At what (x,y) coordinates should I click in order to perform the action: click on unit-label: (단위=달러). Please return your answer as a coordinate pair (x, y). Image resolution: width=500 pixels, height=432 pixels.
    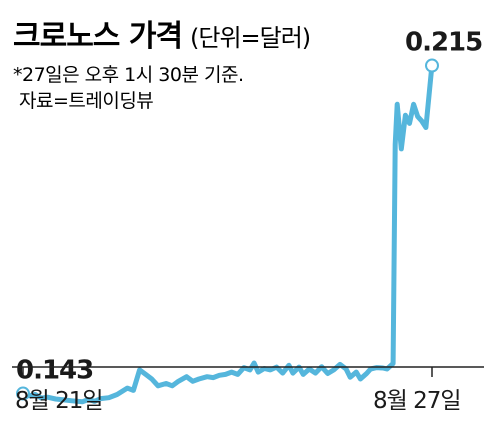
    Looking at the image, I should click on (250, 38).